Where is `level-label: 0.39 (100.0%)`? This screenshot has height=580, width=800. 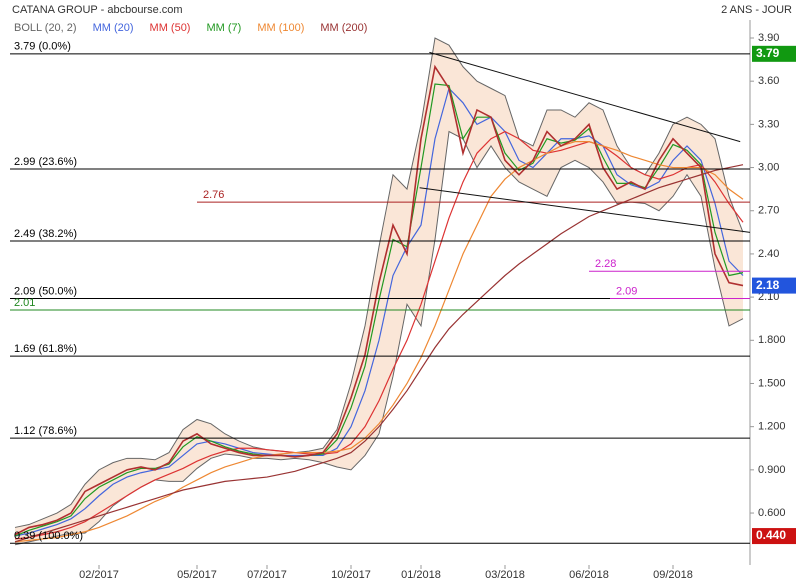
level-label: 0.39 (100.0%) is located at coordinates (48, 536).